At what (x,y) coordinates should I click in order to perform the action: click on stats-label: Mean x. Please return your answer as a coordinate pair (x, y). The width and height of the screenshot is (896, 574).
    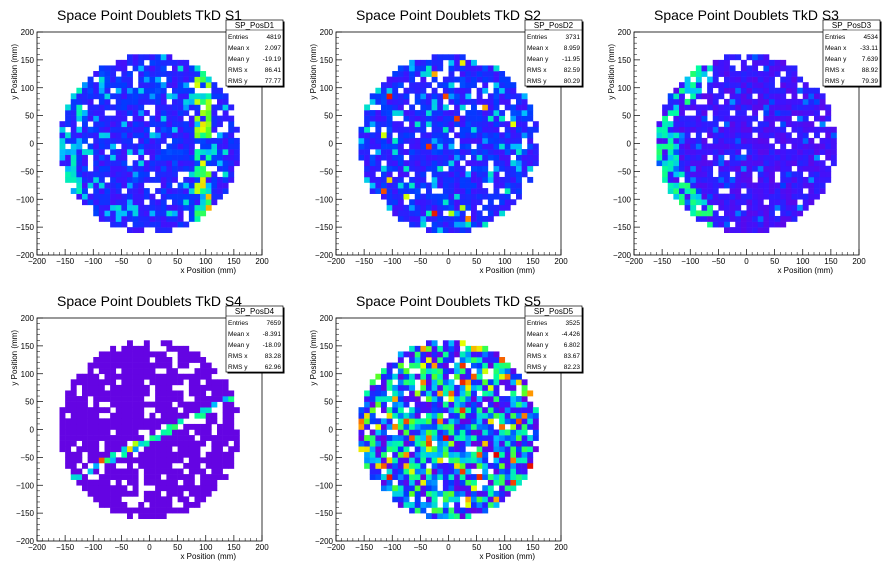
    Looking at the image, I should click on (239, 334).